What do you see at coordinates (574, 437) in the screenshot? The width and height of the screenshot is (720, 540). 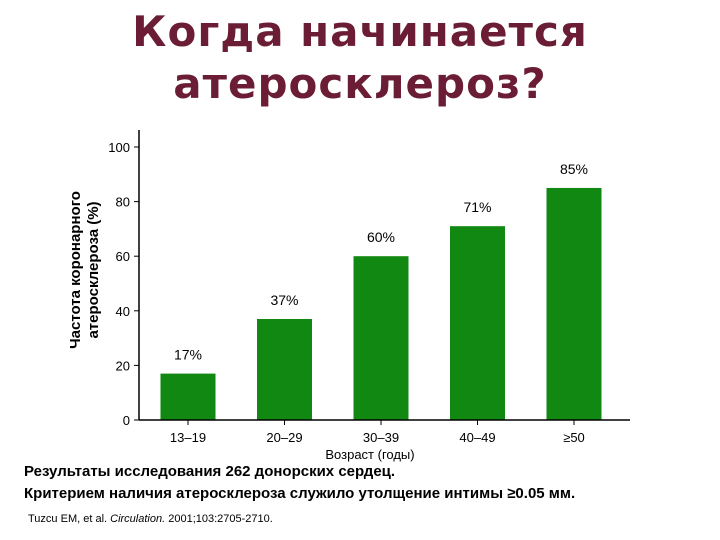 I see `x-tick-label: ≥50` at bounding box center [574, 437].